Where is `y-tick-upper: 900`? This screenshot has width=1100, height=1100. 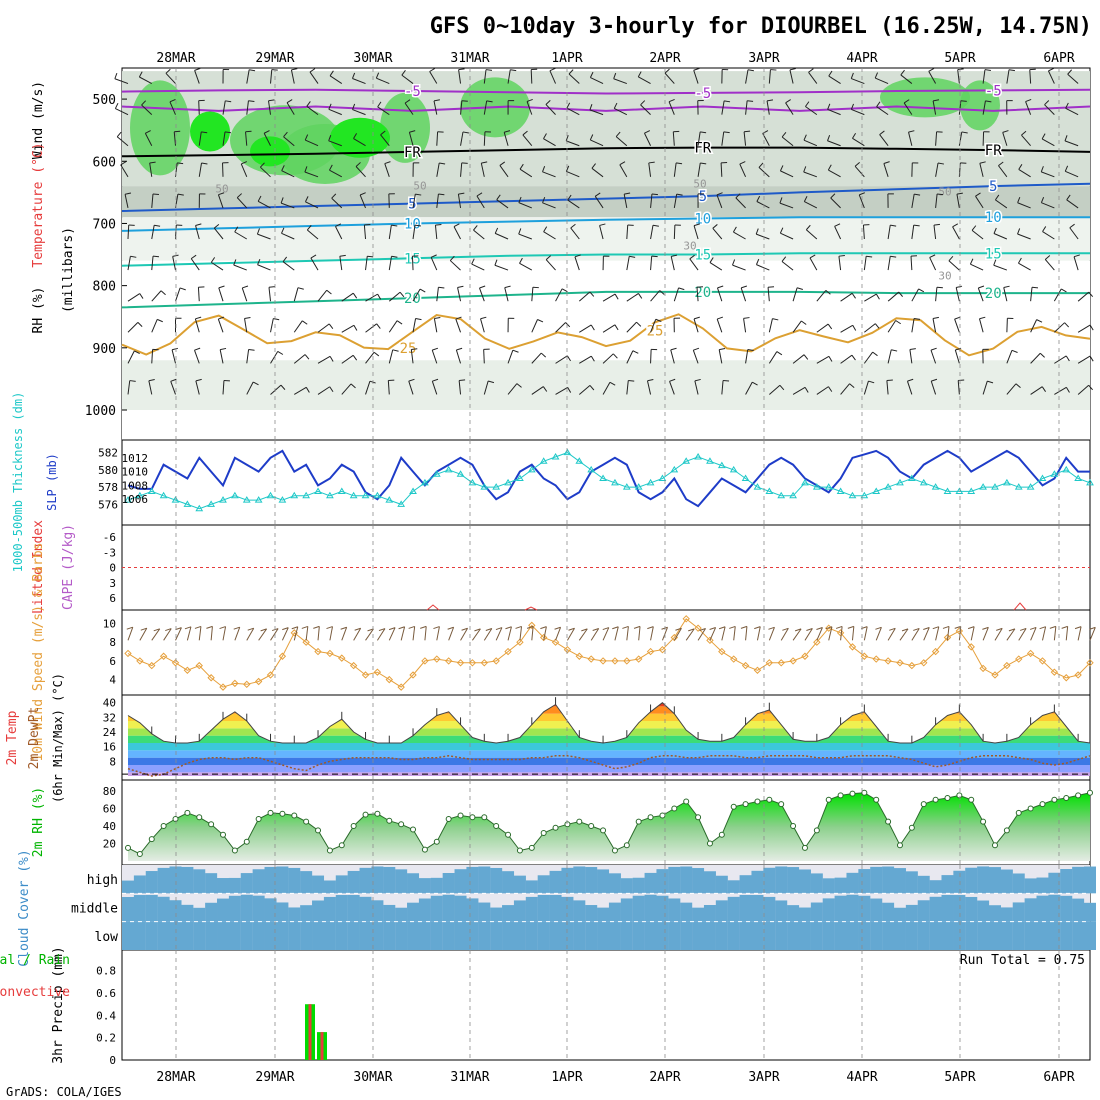 y-tick-upper: 900 is located at coordinates (104, 349).